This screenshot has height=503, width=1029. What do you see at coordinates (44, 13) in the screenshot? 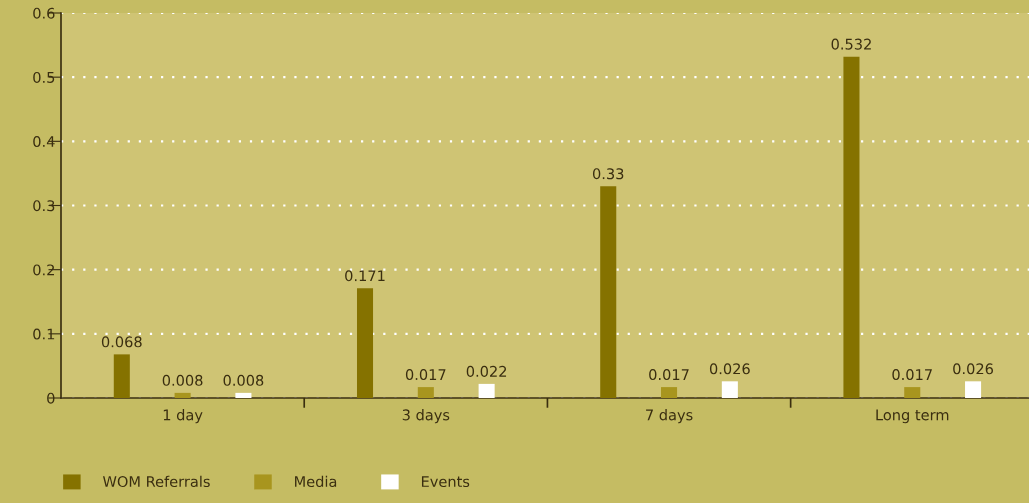
I see `y-tick-label: 0.6` at bounding box center [44, 13].